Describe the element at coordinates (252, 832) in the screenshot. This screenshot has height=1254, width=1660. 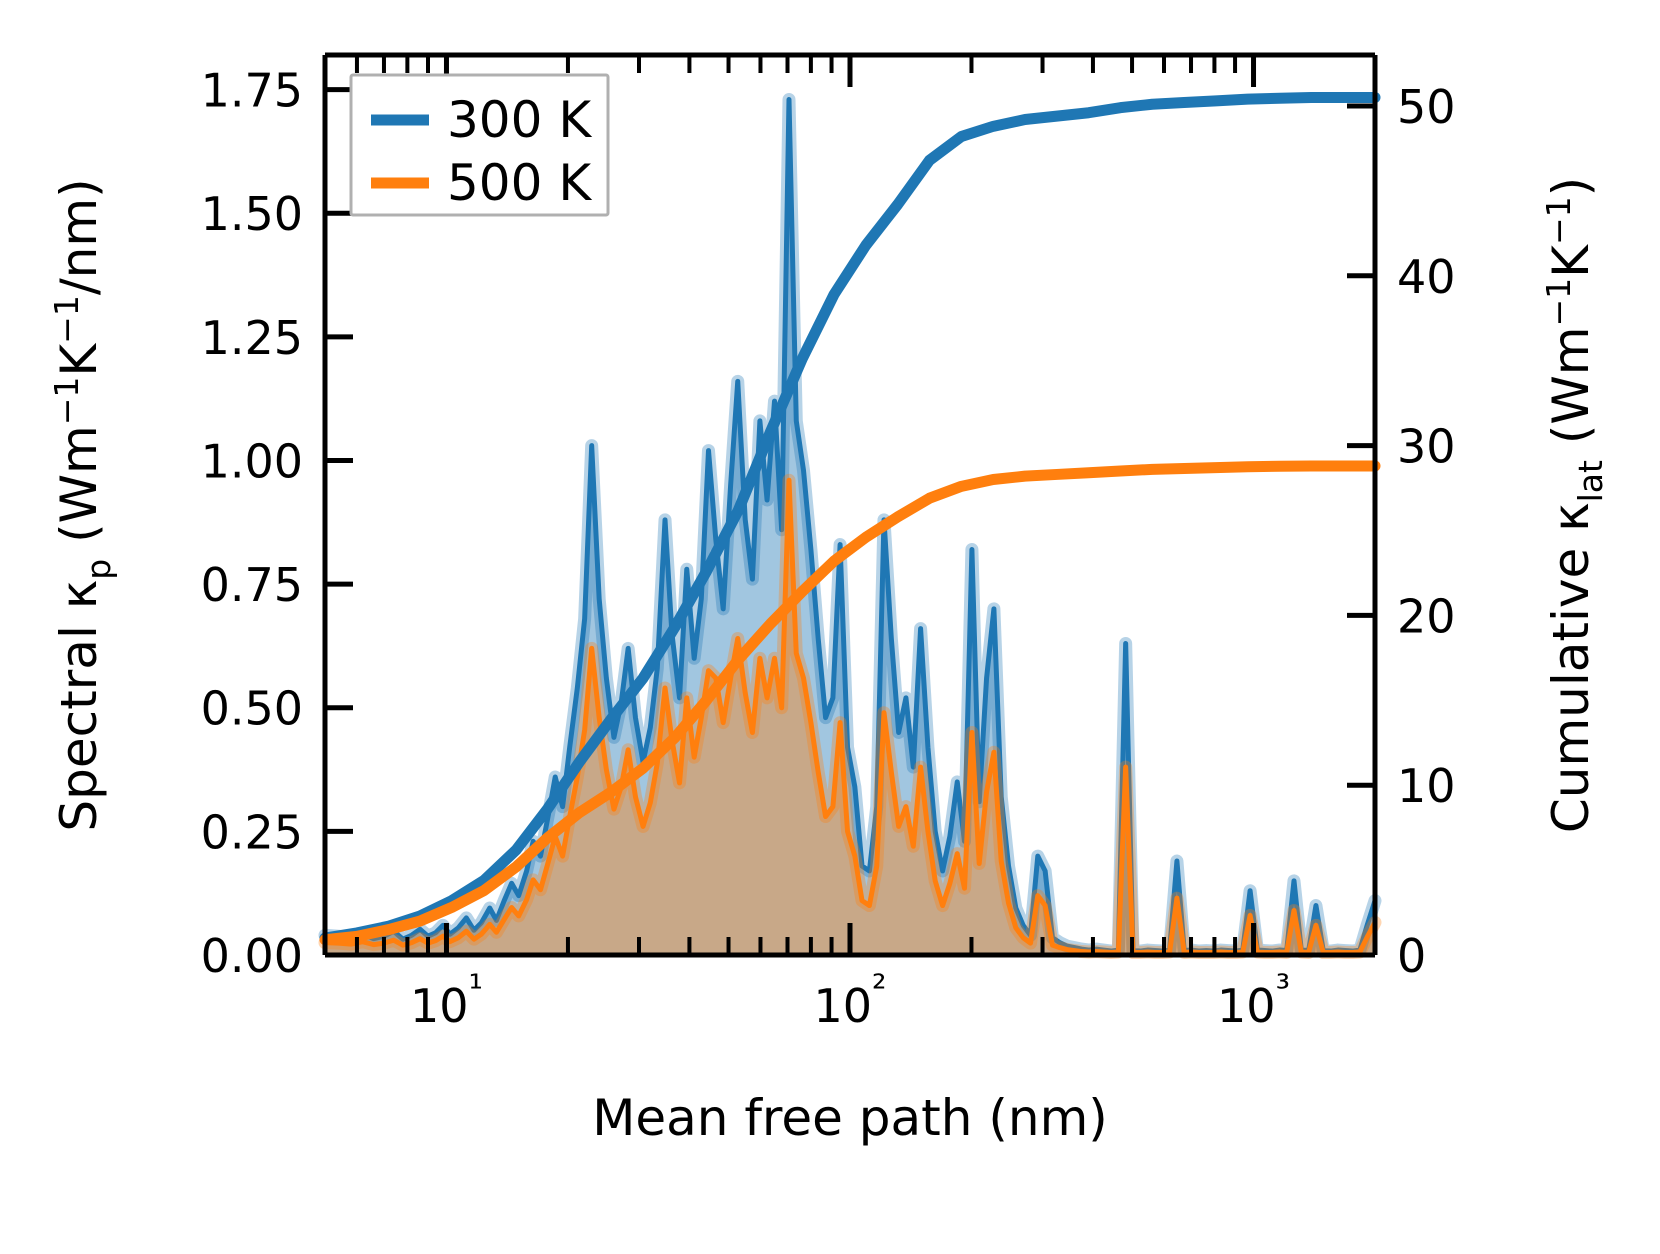
I see `y-left-tick-label: 0.25` at that location.